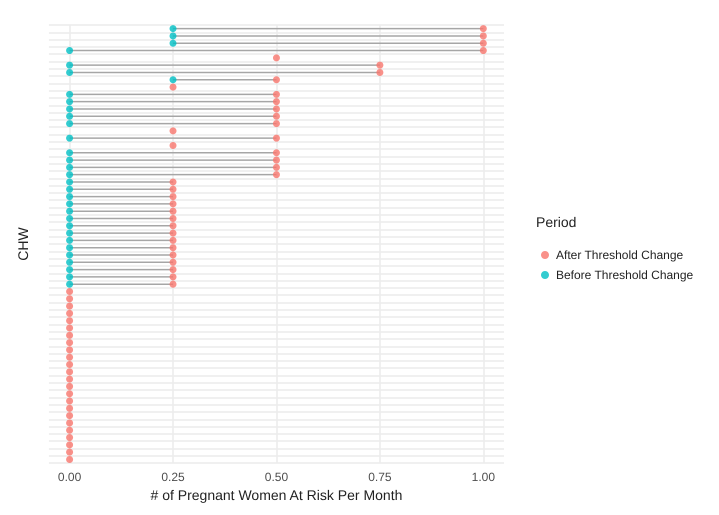 The image size is (719, 515). I want to click on x-axis-title: # of Pregnant Women At Risk Per Month, so click(276, 495).